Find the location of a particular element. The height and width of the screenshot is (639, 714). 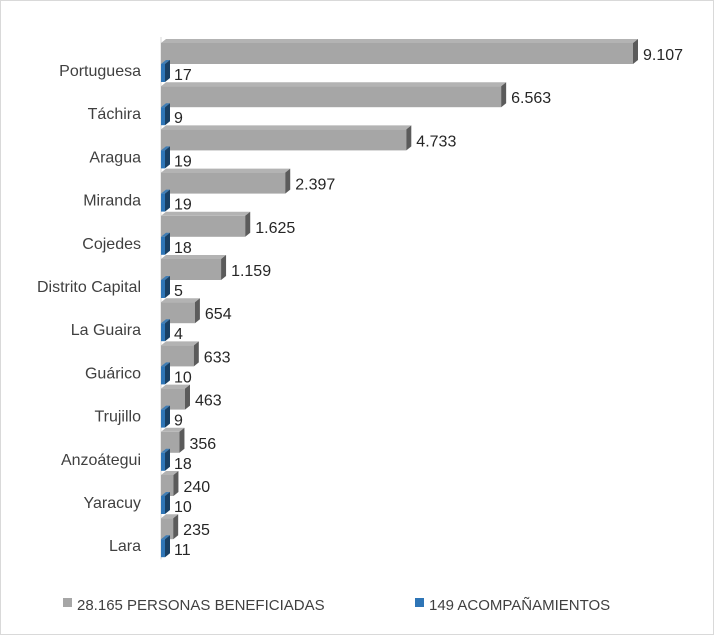

data-label-acompanamientos-aragua: 19 is located at coordinates (183, 161).